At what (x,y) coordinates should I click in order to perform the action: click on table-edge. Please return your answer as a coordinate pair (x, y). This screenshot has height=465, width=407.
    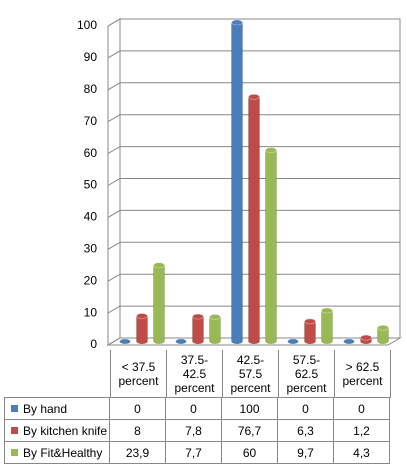
    Looking at the image, I should click on (390, 374).